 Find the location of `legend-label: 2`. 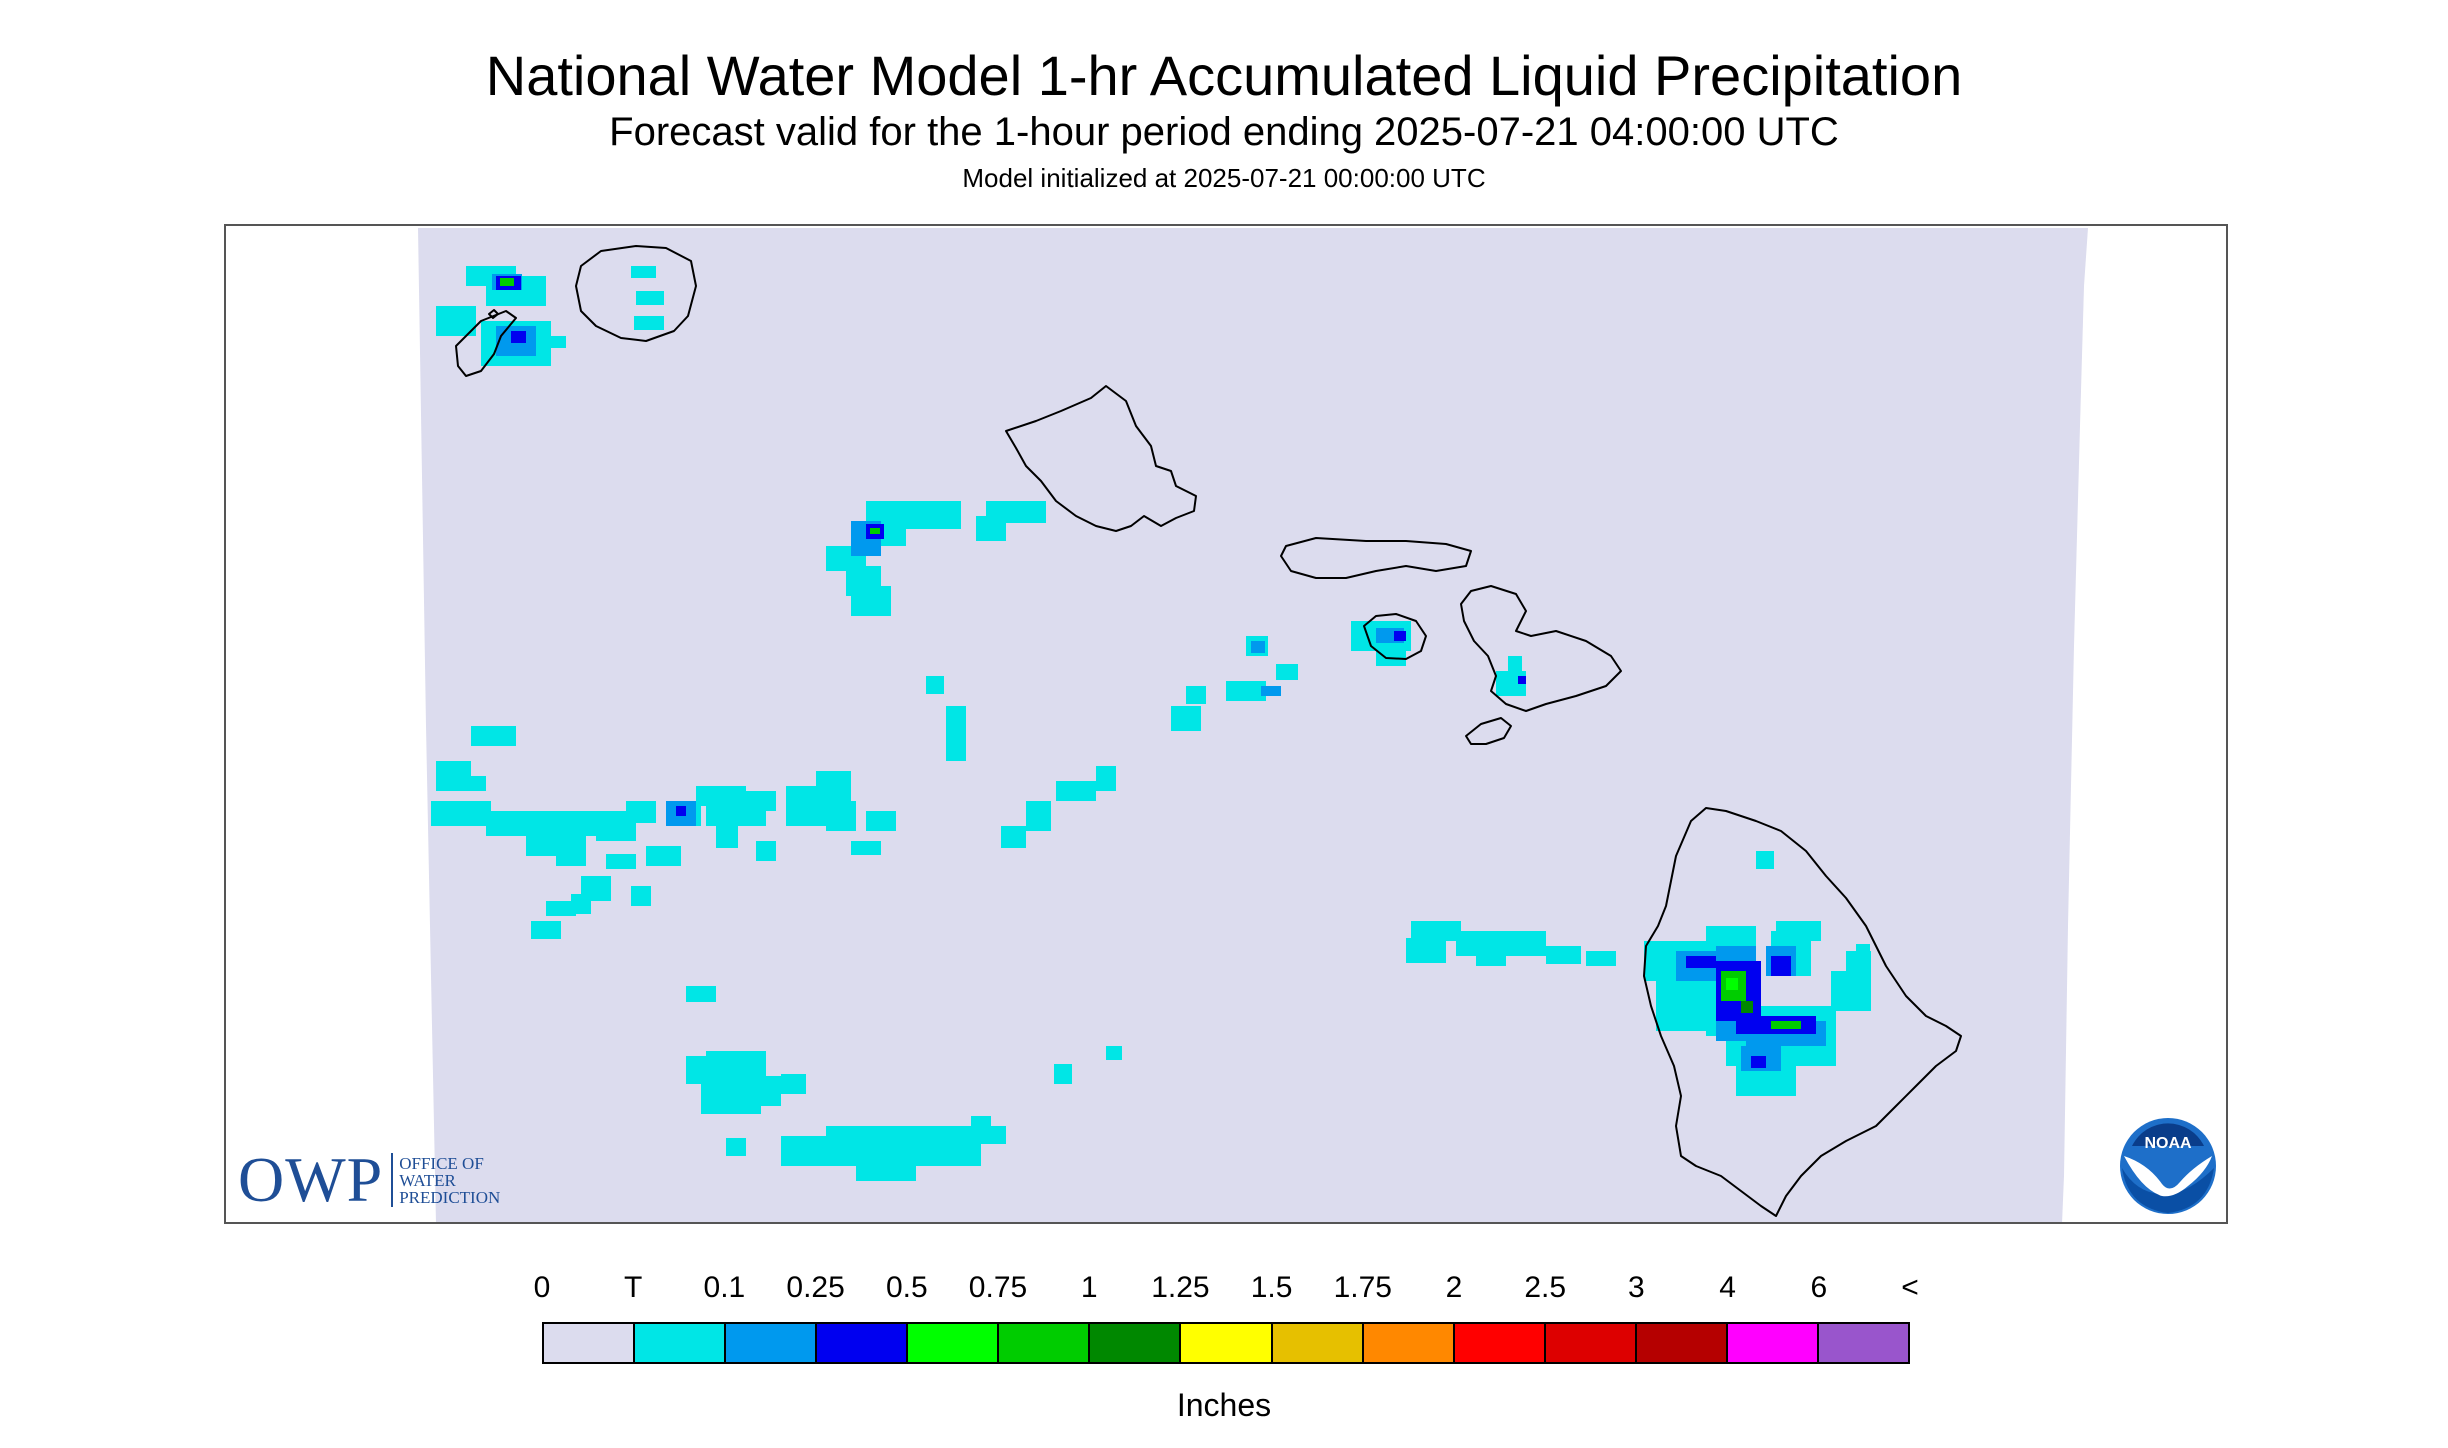

legend-label: 2 is located at coordinates (1454, 1287).